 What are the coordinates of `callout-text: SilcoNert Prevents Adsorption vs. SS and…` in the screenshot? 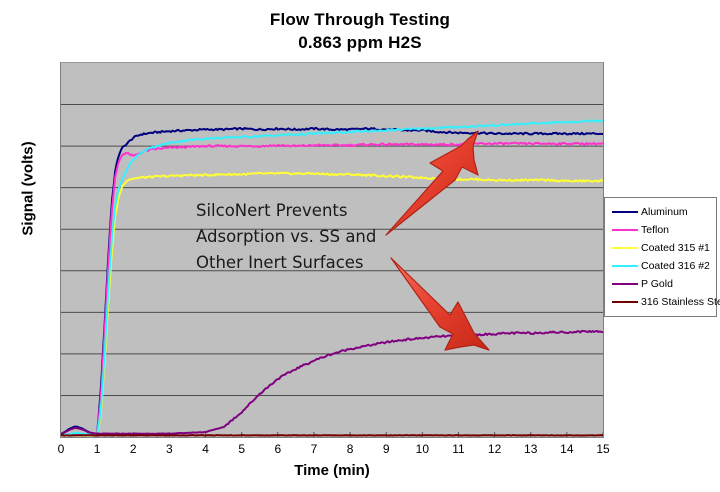 It's located at (286, 237).